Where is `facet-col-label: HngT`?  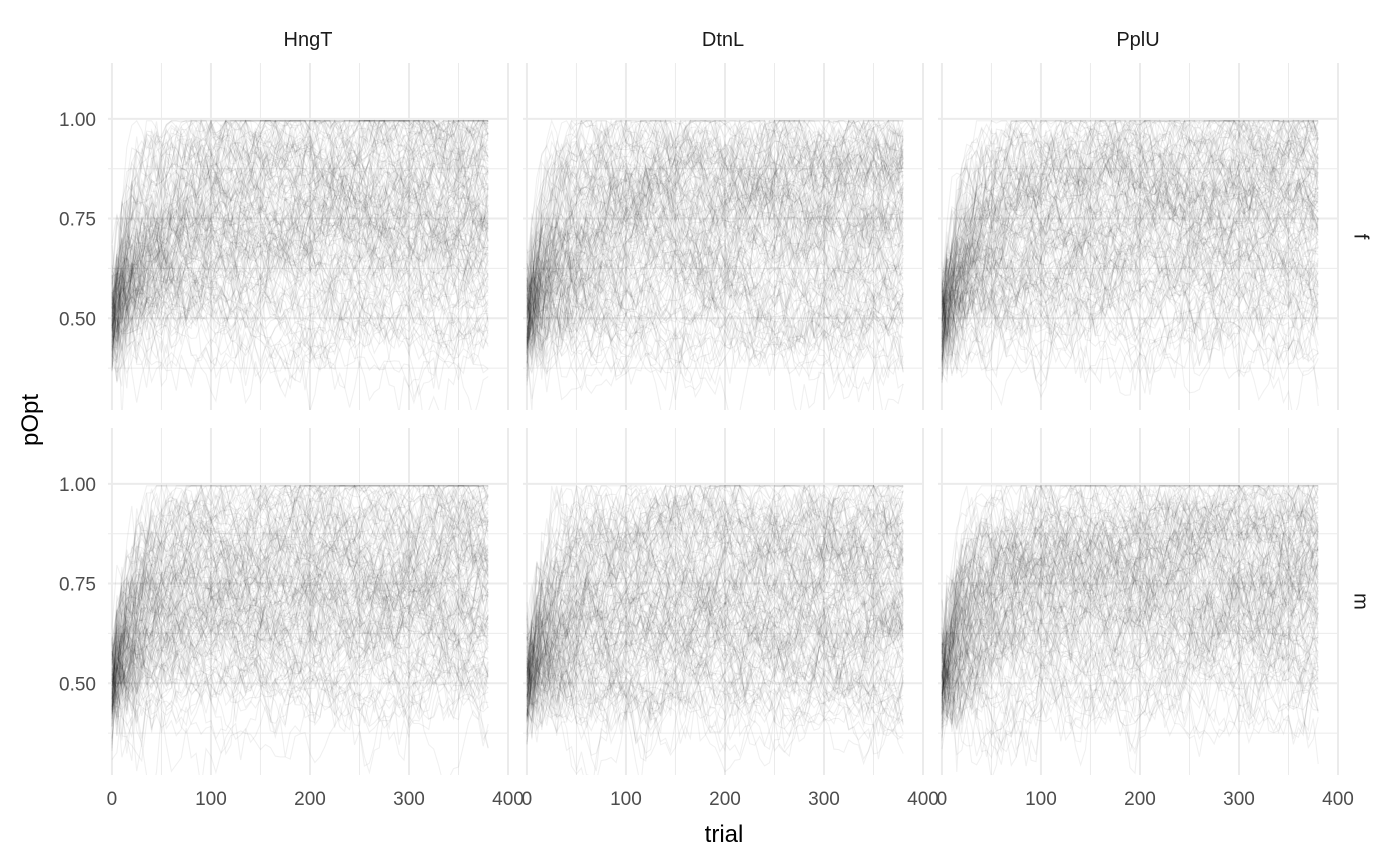 facet-col-label: HngT is located at coordinates (308, 40).